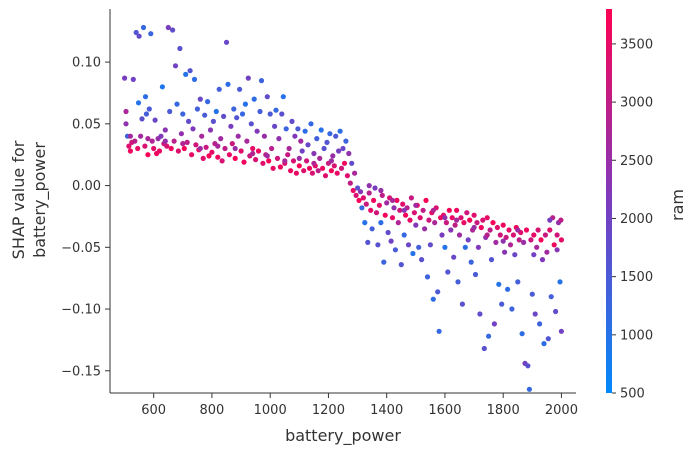  Describe the element at coordinates (632, 394) in the screenshot. I see `colorbar-tick-label: 500` at that location.